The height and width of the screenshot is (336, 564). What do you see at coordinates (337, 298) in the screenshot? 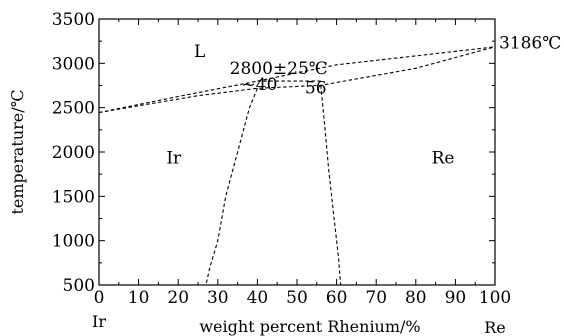
I see `x-tick-label: 60` at bounding box center [337, 298].